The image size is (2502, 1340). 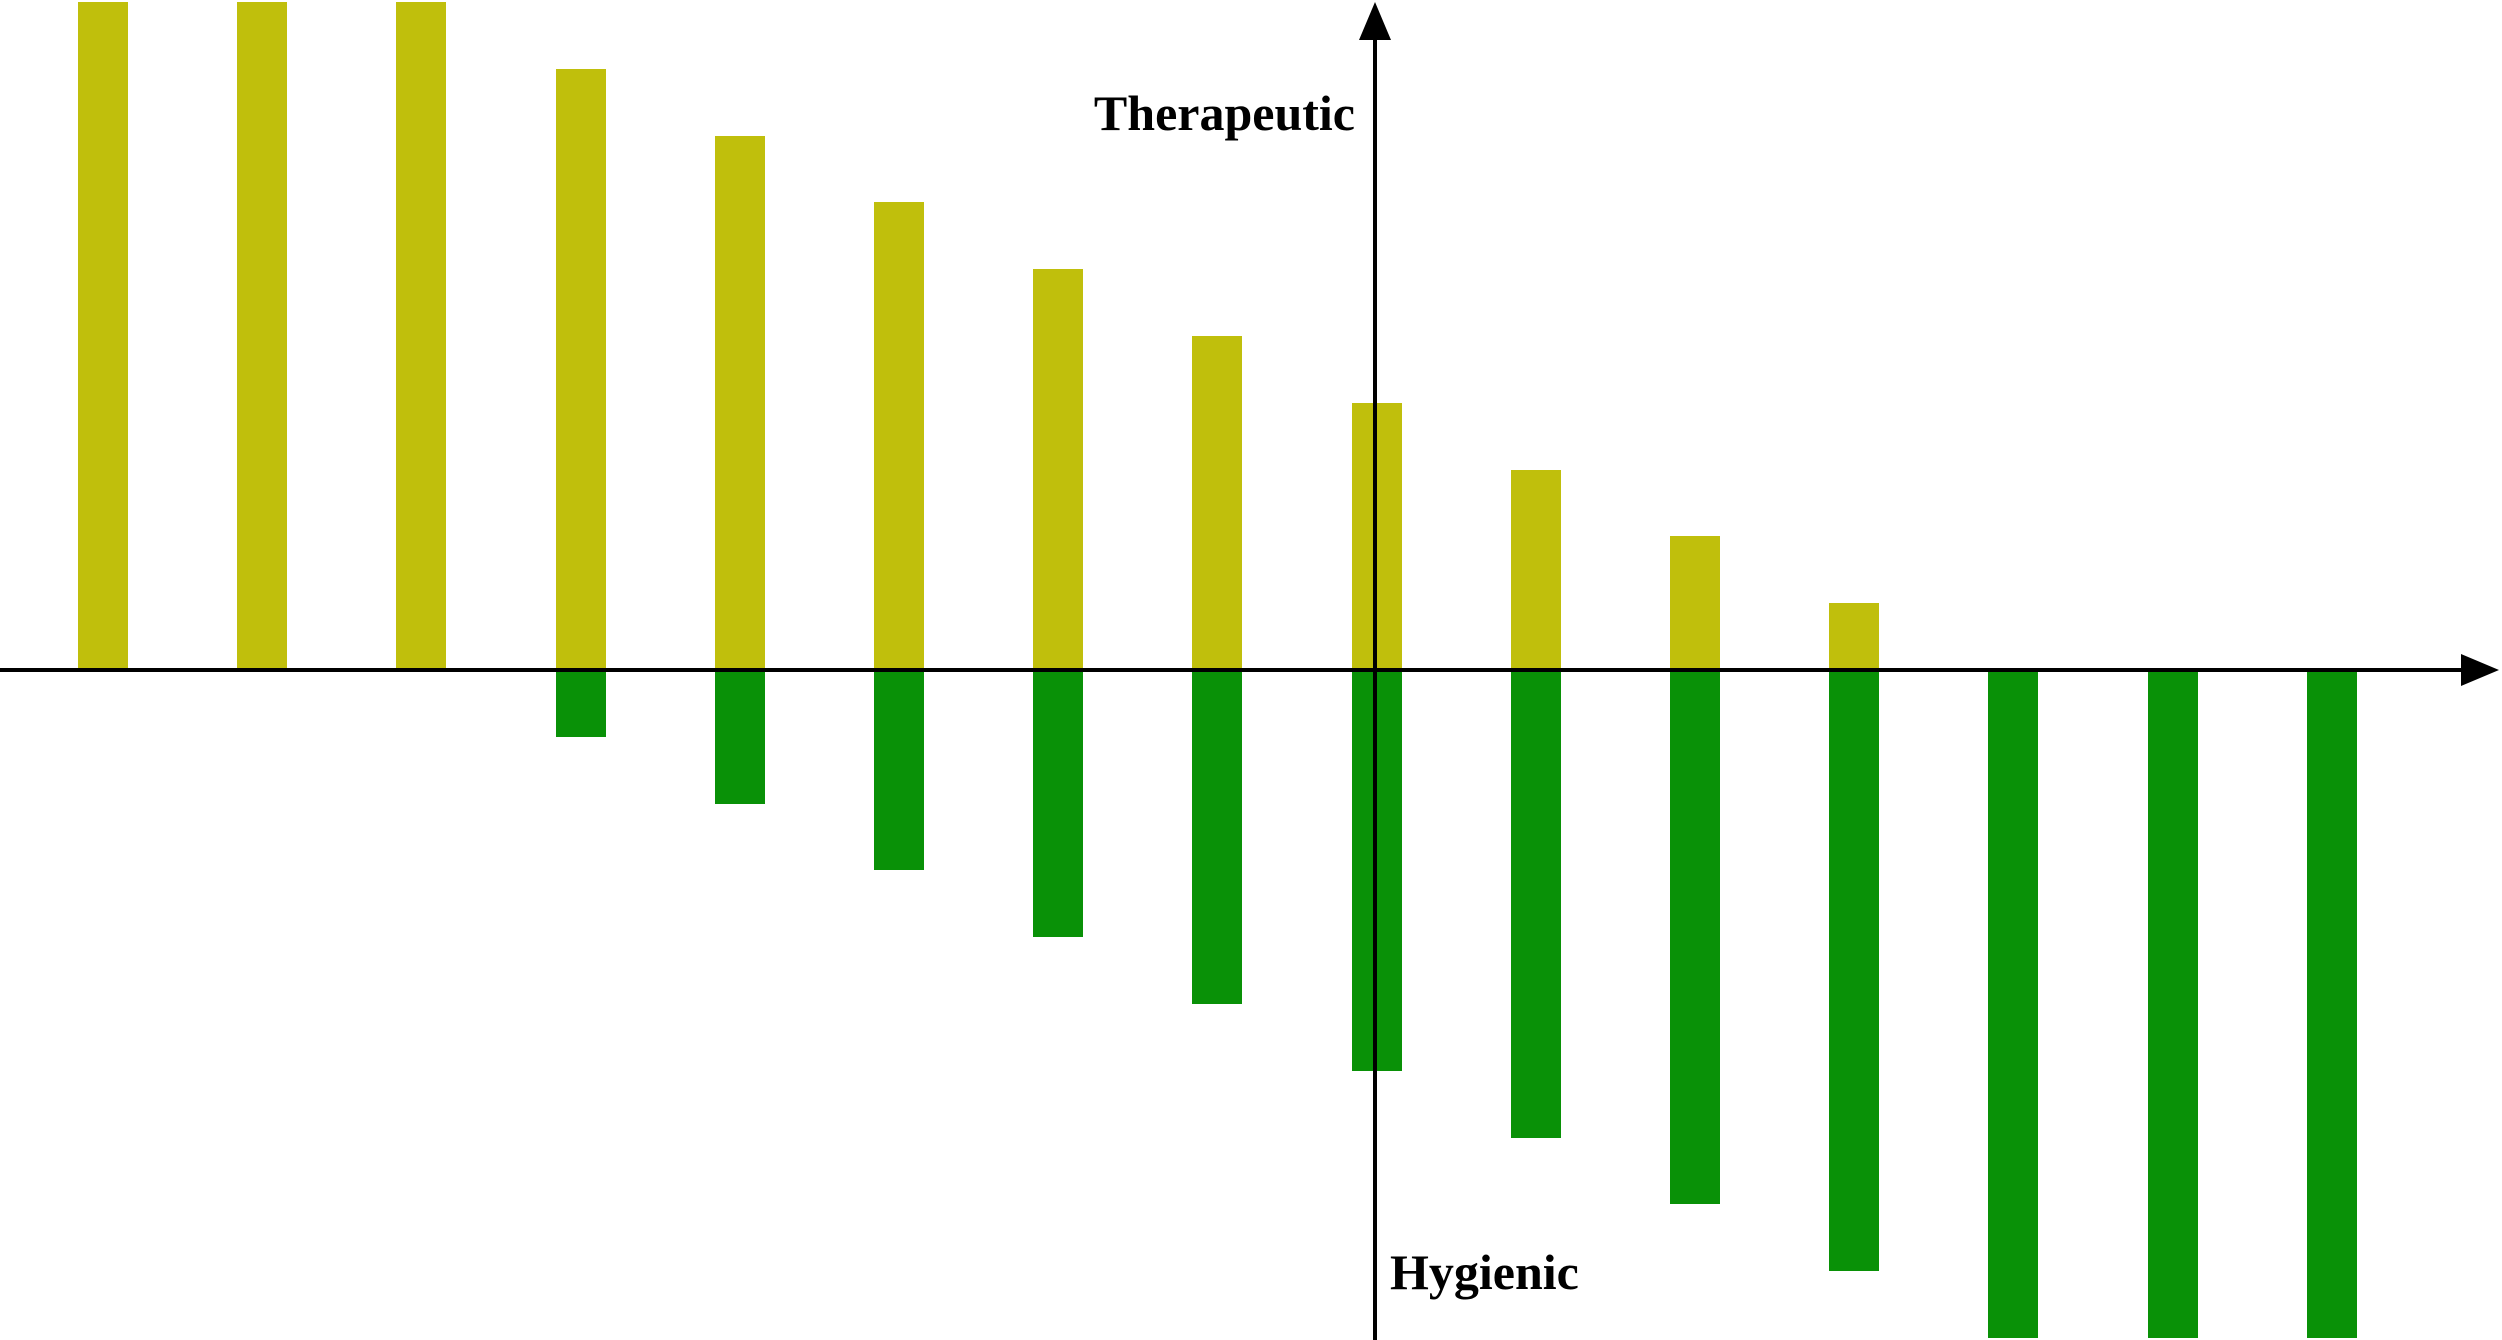 I want to click on y-axis-arrowhead-icon, so click(x=1375, y=21).